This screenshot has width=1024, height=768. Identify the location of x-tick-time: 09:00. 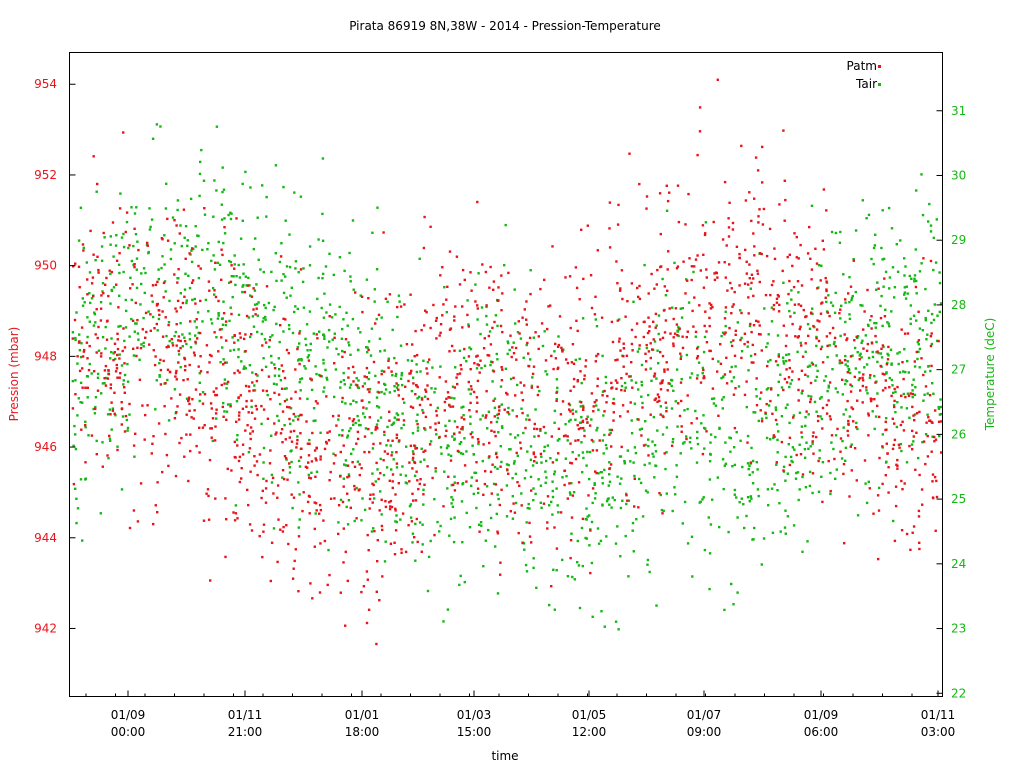
(704, 732).